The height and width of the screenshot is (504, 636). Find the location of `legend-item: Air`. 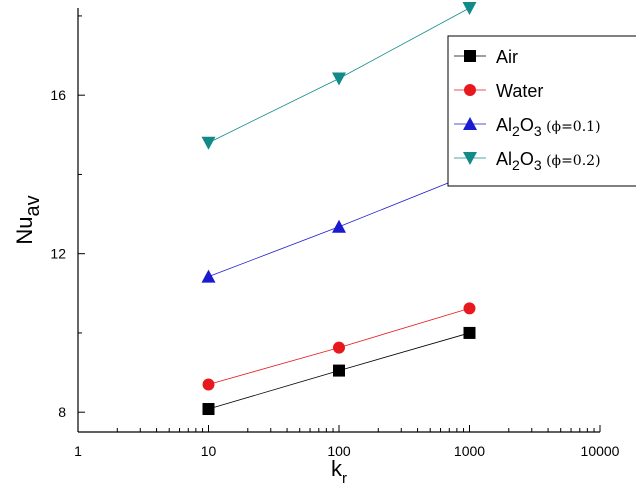

legend-item: Air is located at coordinates (486, 57).